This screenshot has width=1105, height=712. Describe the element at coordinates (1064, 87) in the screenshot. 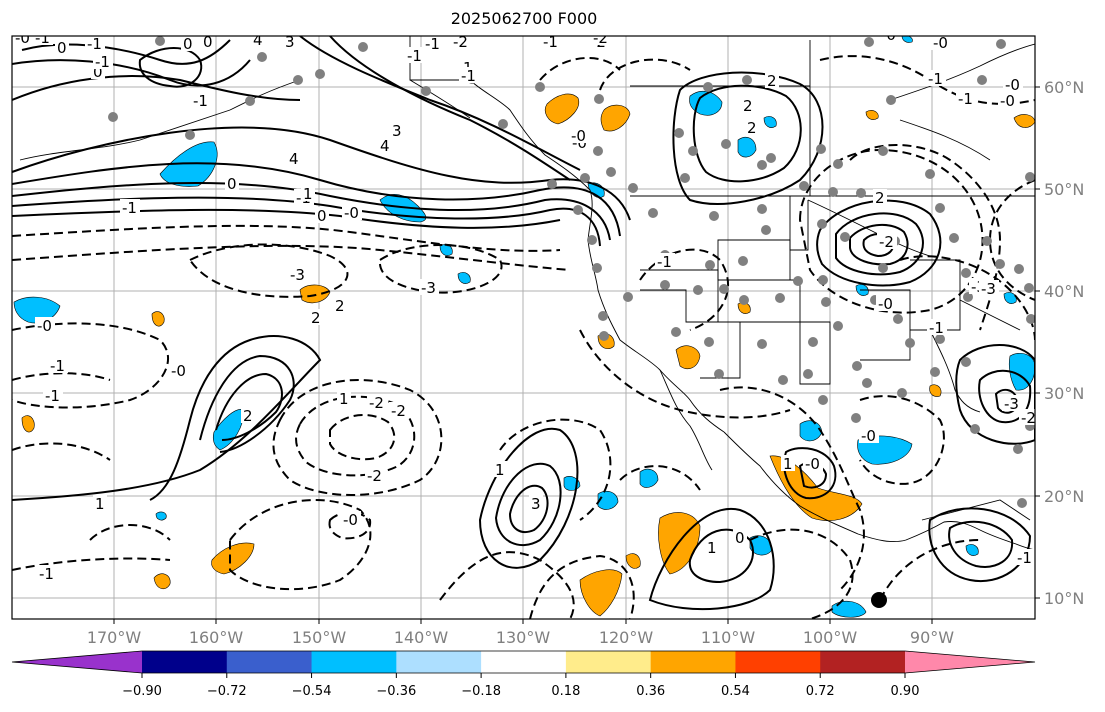

I see `lat-label: 60°N` at that location.